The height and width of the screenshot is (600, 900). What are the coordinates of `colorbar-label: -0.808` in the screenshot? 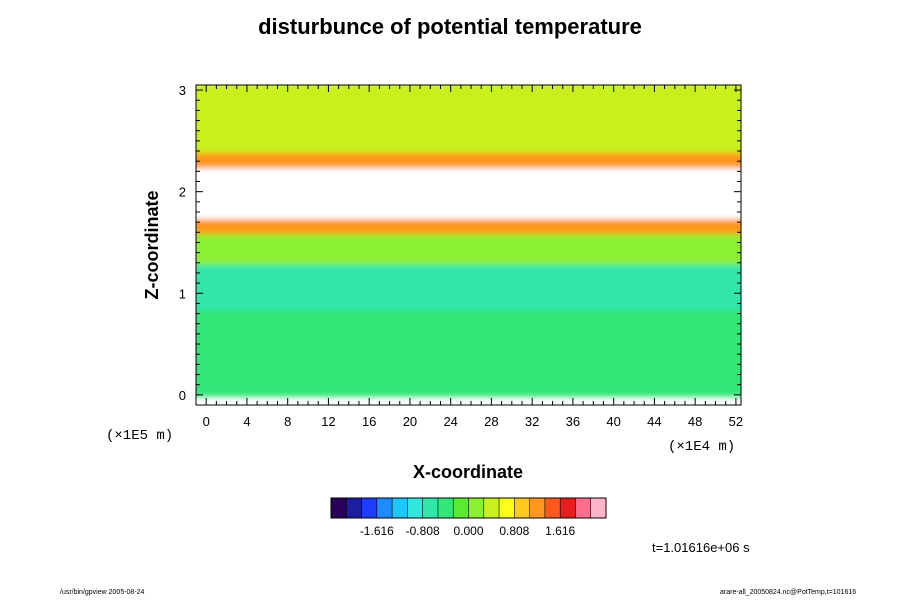 It's located at (423, 531).